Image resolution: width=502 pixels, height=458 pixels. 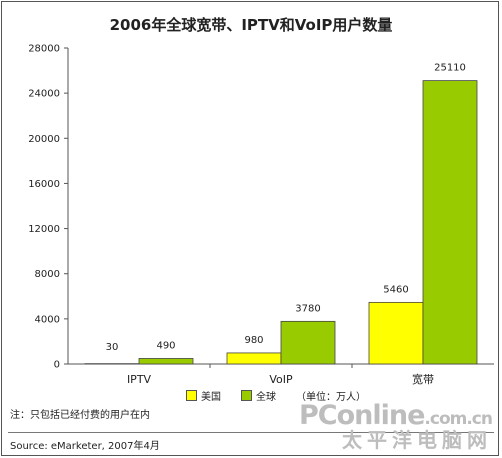 What do you see at coordinates (85, 446) in the screenshot?
I see `source-text: Source: eMarketer, 2007年4月` at bounding box center [85, 446].